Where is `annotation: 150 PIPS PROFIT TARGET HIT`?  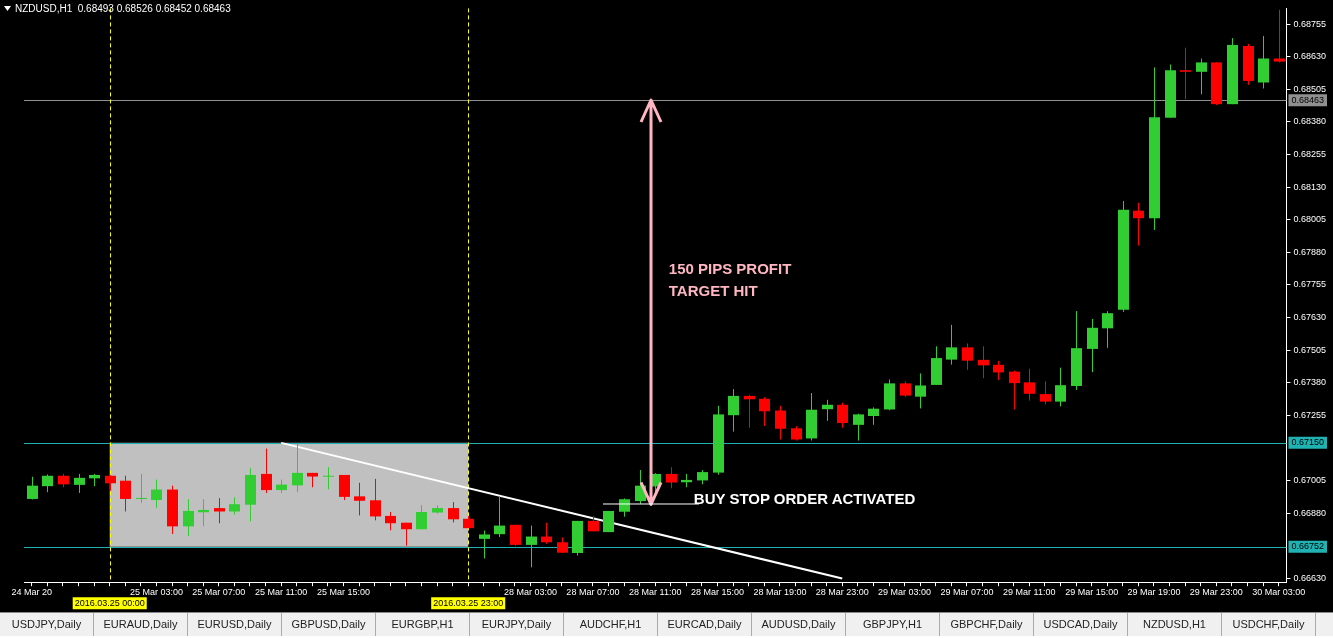
annotation: 150 PIPS PROFIT TARGET HIT is located at coordinates (730, 280).